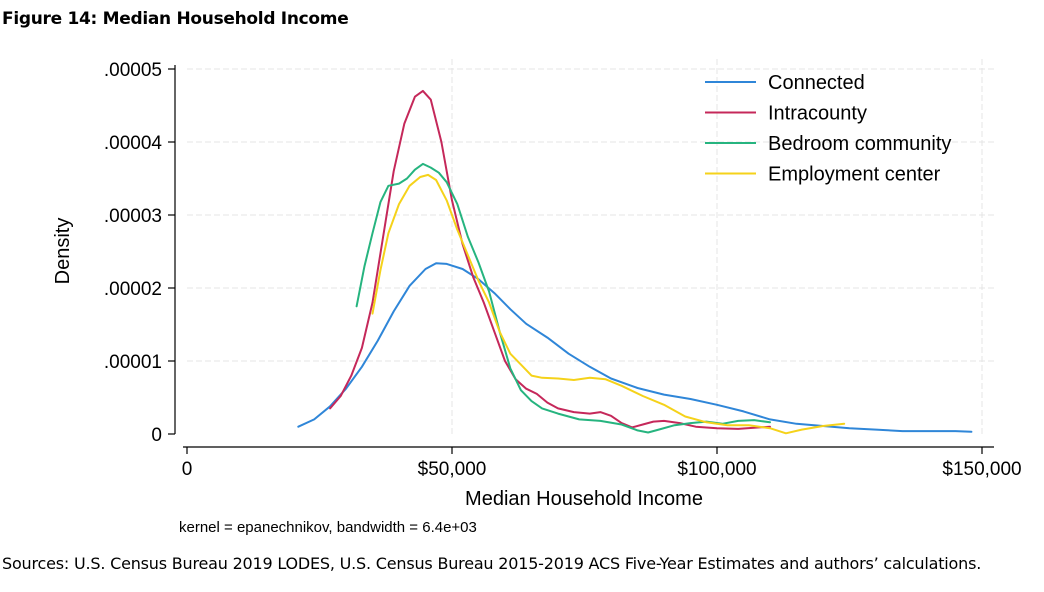 This screenshot has height=592, width=1044. Describe the element at coordinates (63, 251) in the screenshot. I see `y-axis-title: Density` at that location.